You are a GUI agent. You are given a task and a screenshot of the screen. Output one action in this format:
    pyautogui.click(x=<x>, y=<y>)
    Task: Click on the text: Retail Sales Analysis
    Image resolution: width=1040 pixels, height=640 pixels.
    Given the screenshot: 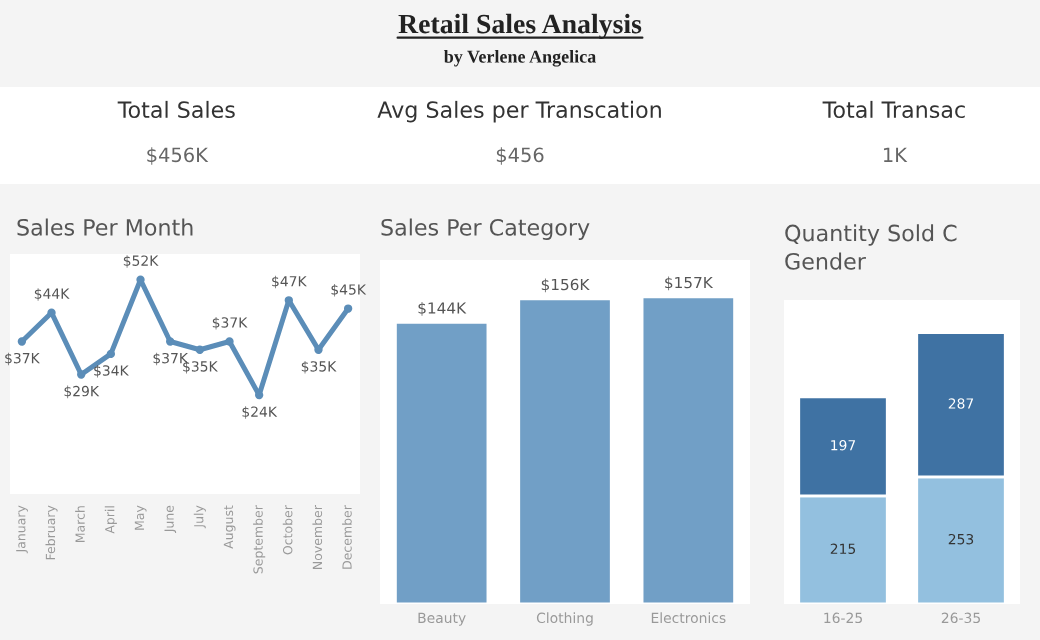 What is the action you would take?
    pyautogui.click(x=520, y=26)
    